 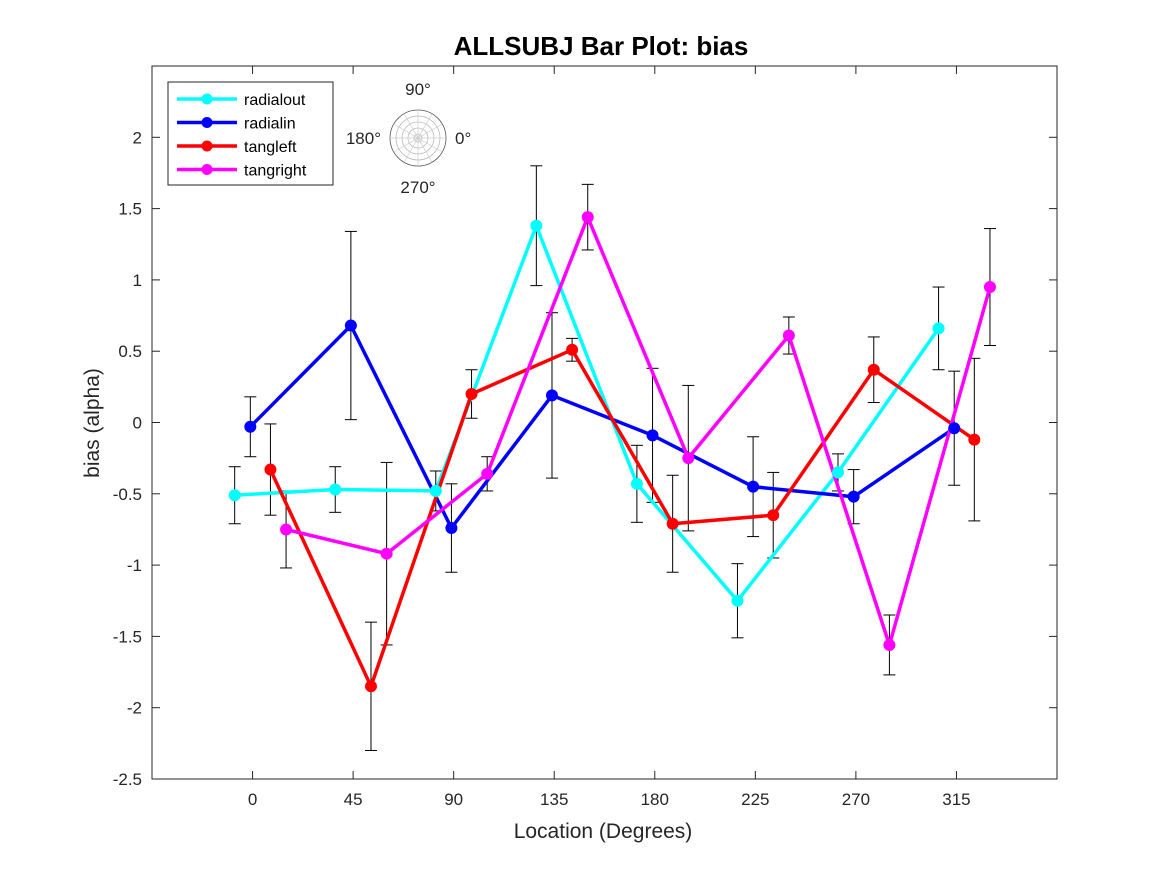 What do you see at coordinates (207, 146) in the screenshot?
I see `legend-marker-tangleft` at bounding box center [207, 146].